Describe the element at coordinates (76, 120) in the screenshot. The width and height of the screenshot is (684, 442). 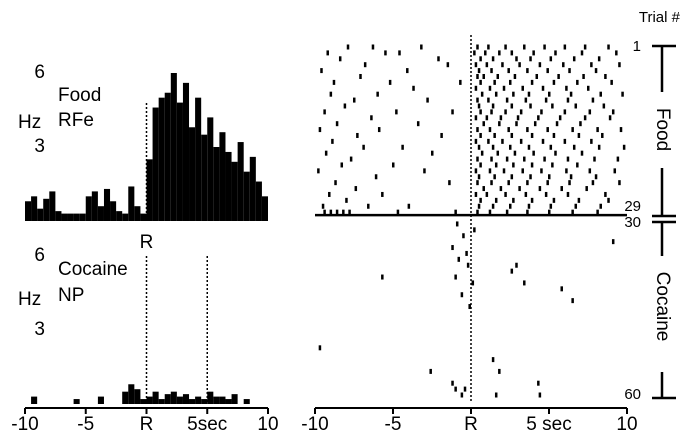
I see `annotation: RFe` at that location.